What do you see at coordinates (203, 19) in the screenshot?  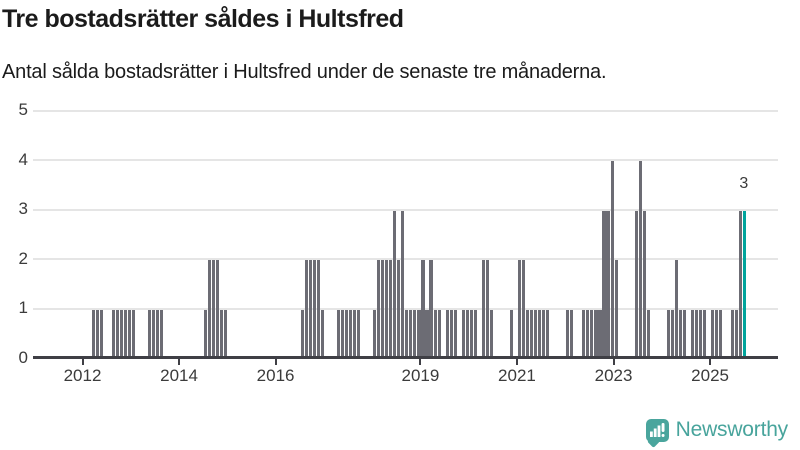 I see `chart-title: Tre bostadsrätter såldes i Hultsfred` at bounding box center [203, 19].